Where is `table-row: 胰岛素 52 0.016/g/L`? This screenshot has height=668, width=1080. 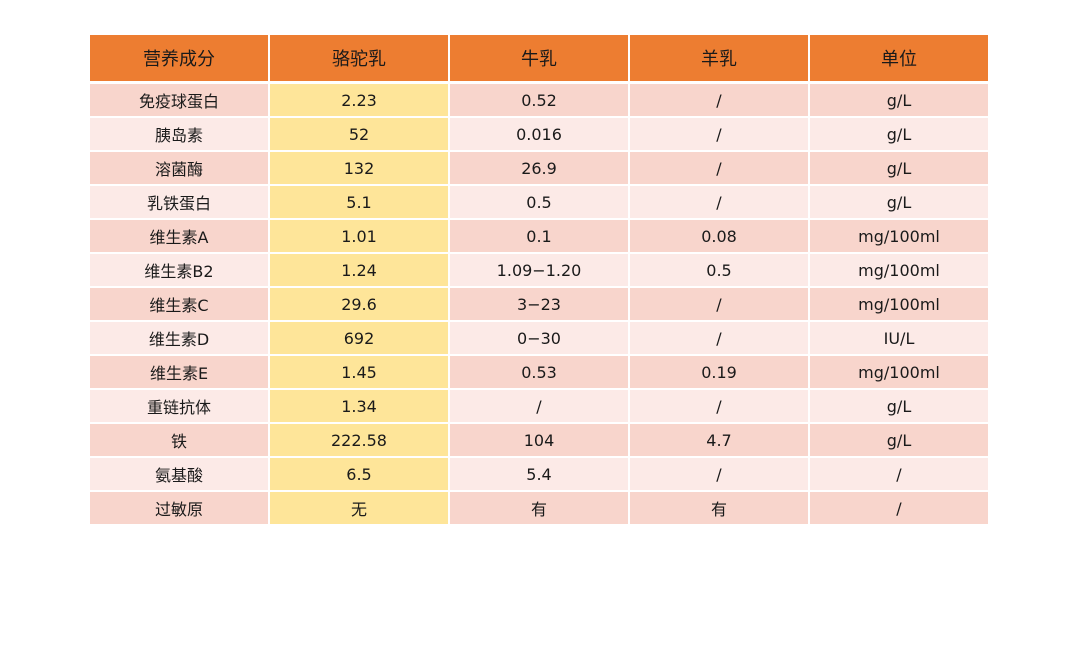 table-row: 胰岛素 52 0.016/g/L is located at coordinates (539, 134).